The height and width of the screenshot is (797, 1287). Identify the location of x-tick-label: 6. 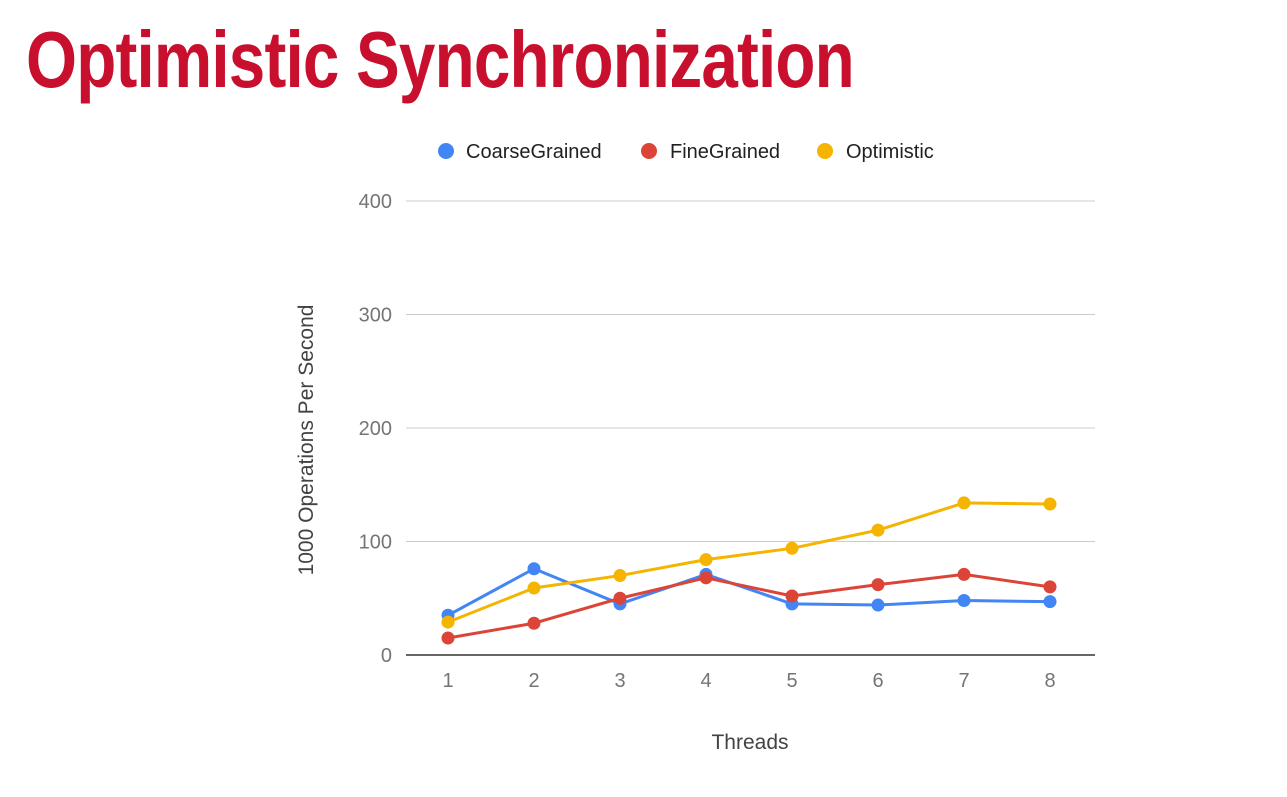
(877, 681).